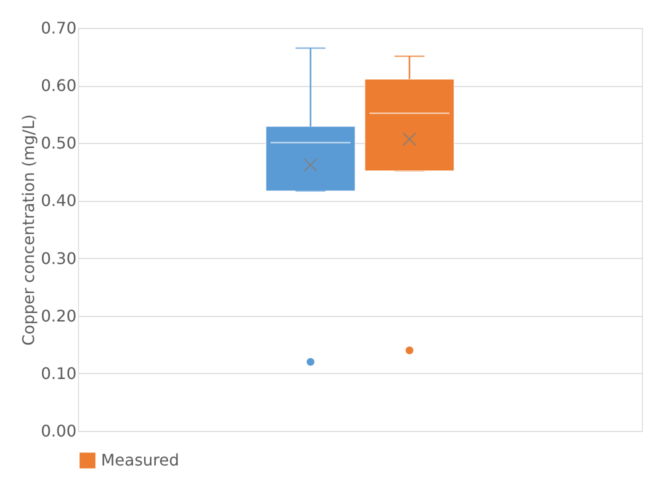 This screenshot has width=662, height=493. What do you see at coordinates (58, 258) in the screenshot?
I see `y-tick-label: 0.30` at bounding box center [58, 258].